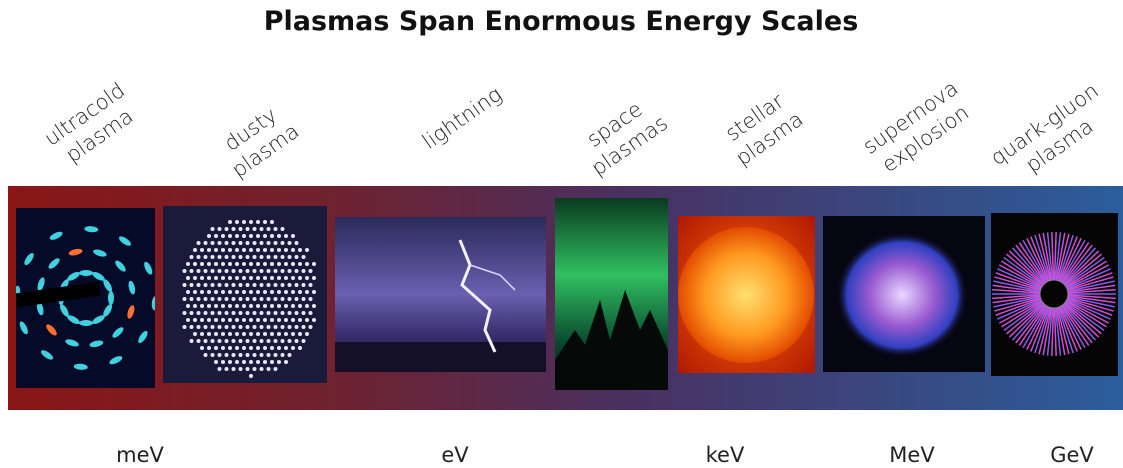  What do you see at coordinates (912, 455) in the screenshot?
I see `scale-label: MeV` at bounding box center [912, 455].